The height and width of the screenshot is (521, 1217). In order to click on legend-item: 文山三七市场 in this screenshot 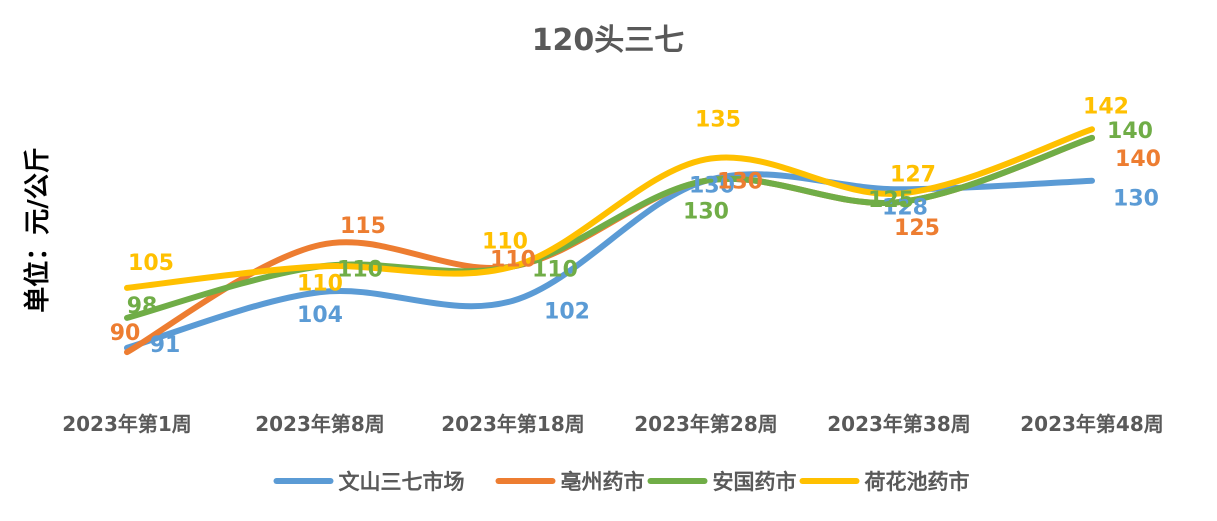, I will do `click(369, 482)`.